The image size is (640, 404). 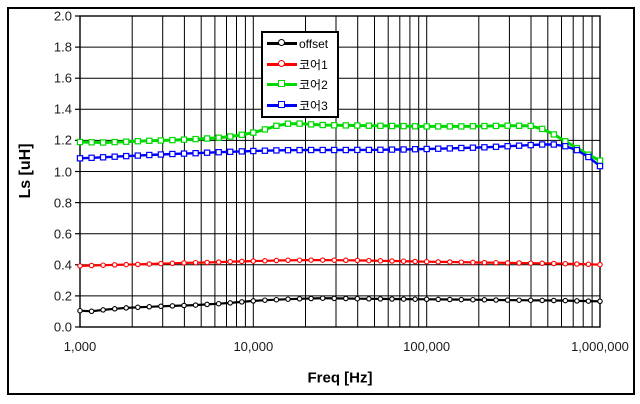 What do you see at coordinates (62, 47) in the screenshot?
I see `y-tick-label: 1.8` at bounding box center [62, 47].